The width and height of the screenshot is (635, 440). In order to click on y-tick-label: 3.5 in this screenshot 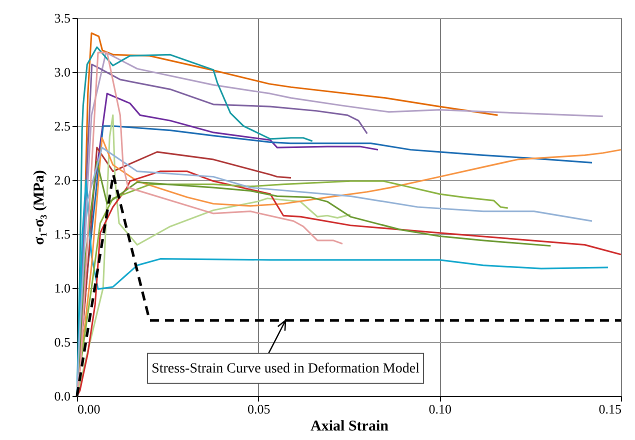, I will do `click(62, 18)`.